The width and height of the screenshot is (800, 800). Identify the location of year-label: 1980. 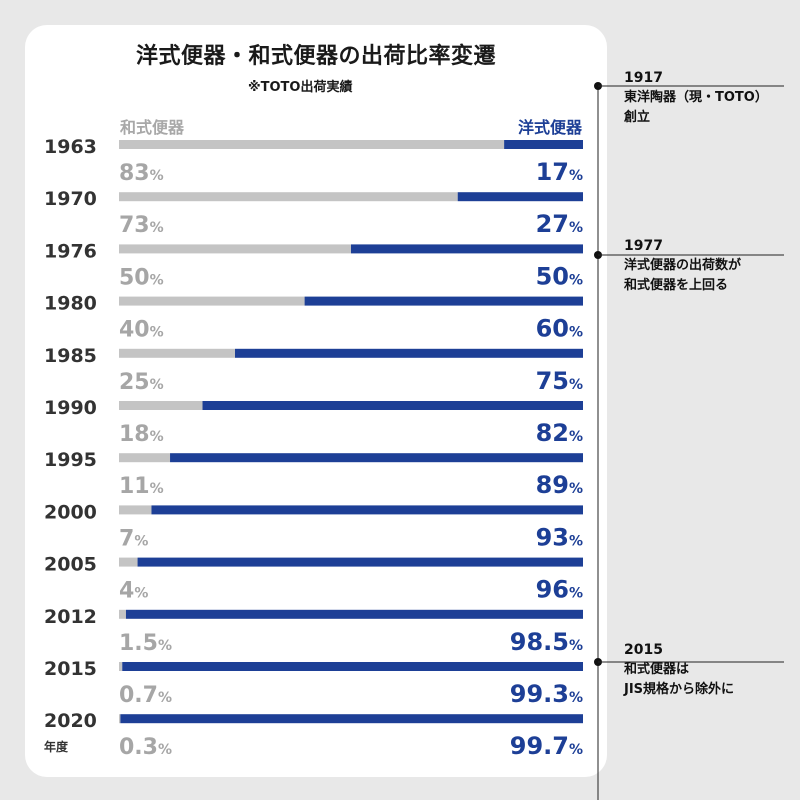
(70, 304).